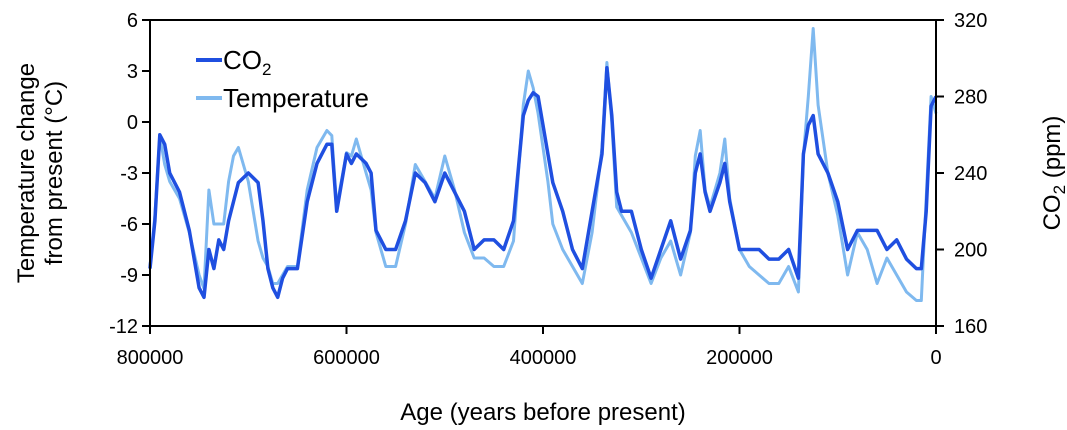 This screenshot has height=430, width=1067. I want to click on y-right-tick-label: 280, so click(970, 98).